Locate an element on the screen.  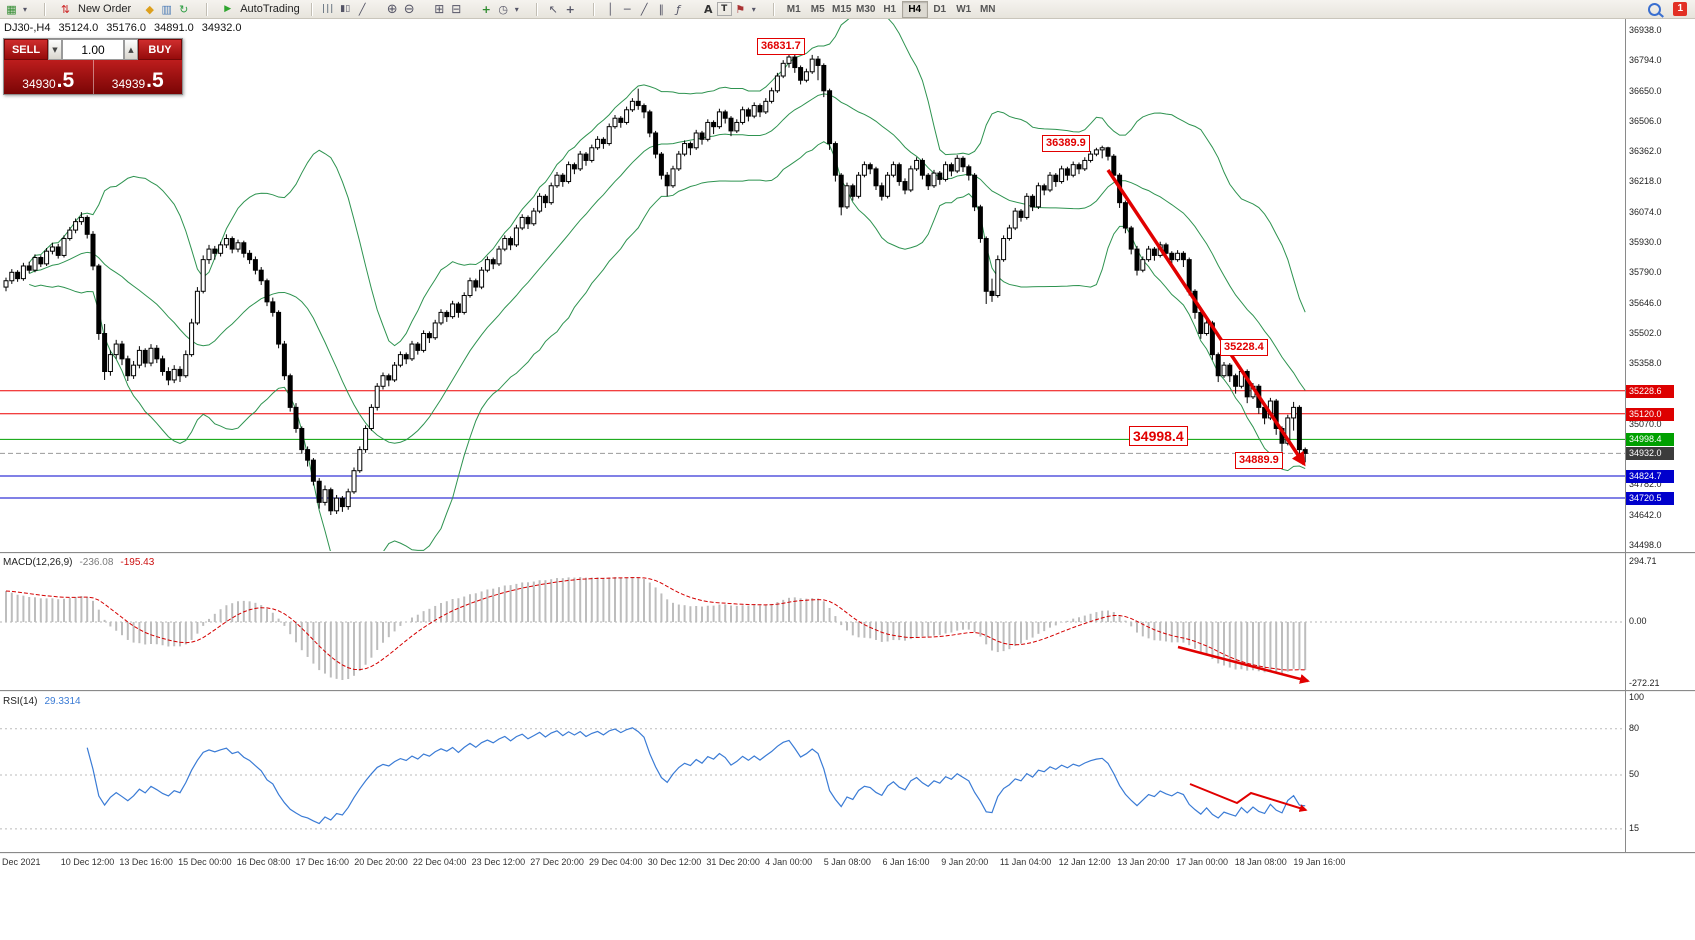
cursor-icon: ↖ is located at coordinates (553, 9).